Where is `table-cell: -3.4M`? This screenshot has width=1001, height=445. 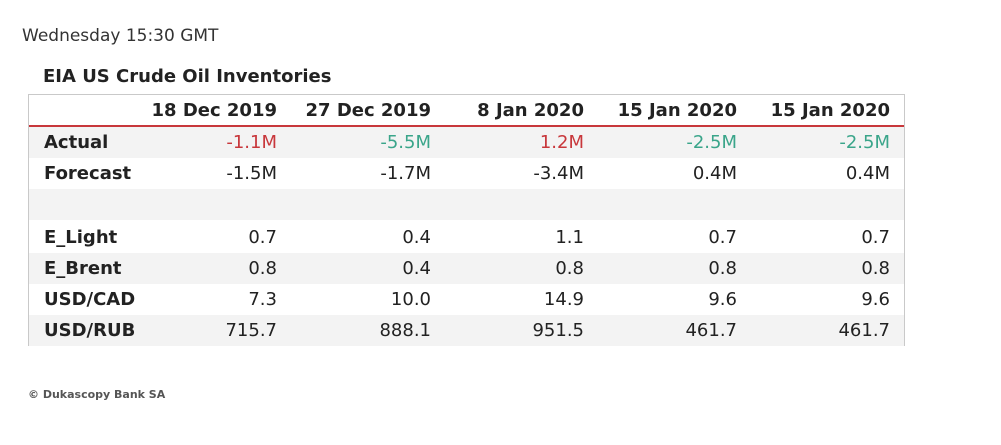
table-cell: -3.4M is located at coordinates (558, 173).